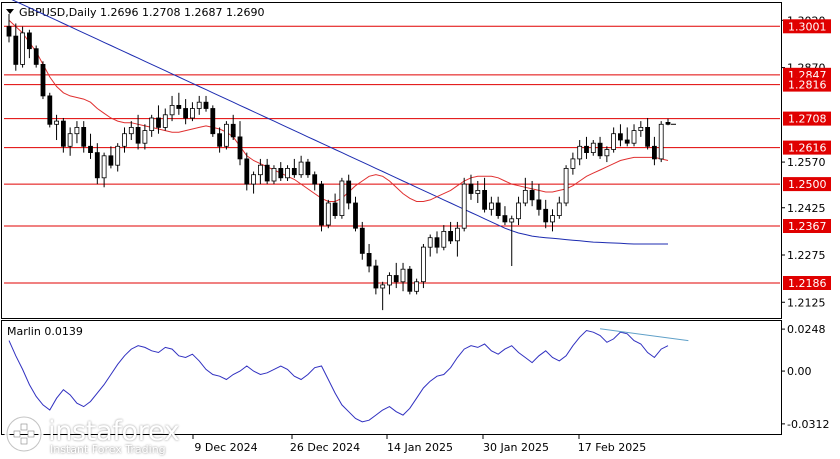 This screenshot has width=840, height=459. I want to click on collapse-triangle-icon, so click(10, 11).